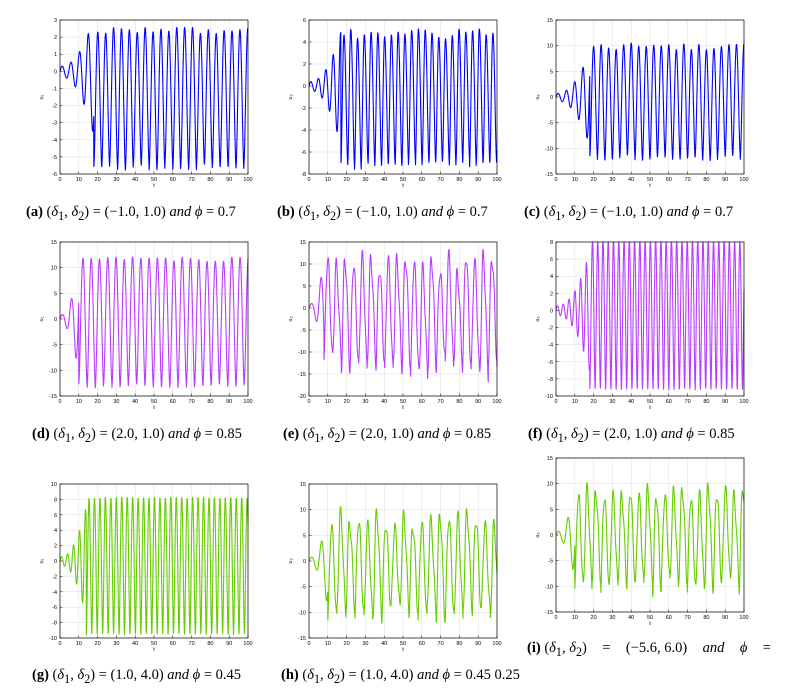 The height and width of the screenshot is (690, 792). I want to click on caption-i-eq2: =, so click(766, 648).